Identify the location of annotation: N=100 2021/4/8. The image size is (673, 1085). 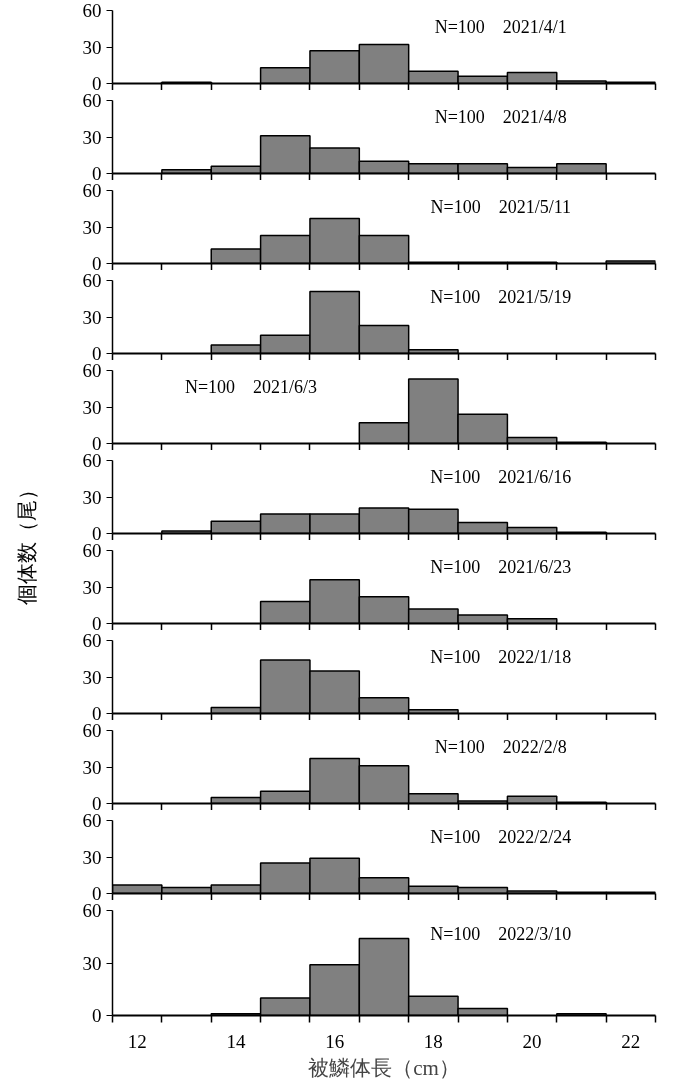
(500, 116).